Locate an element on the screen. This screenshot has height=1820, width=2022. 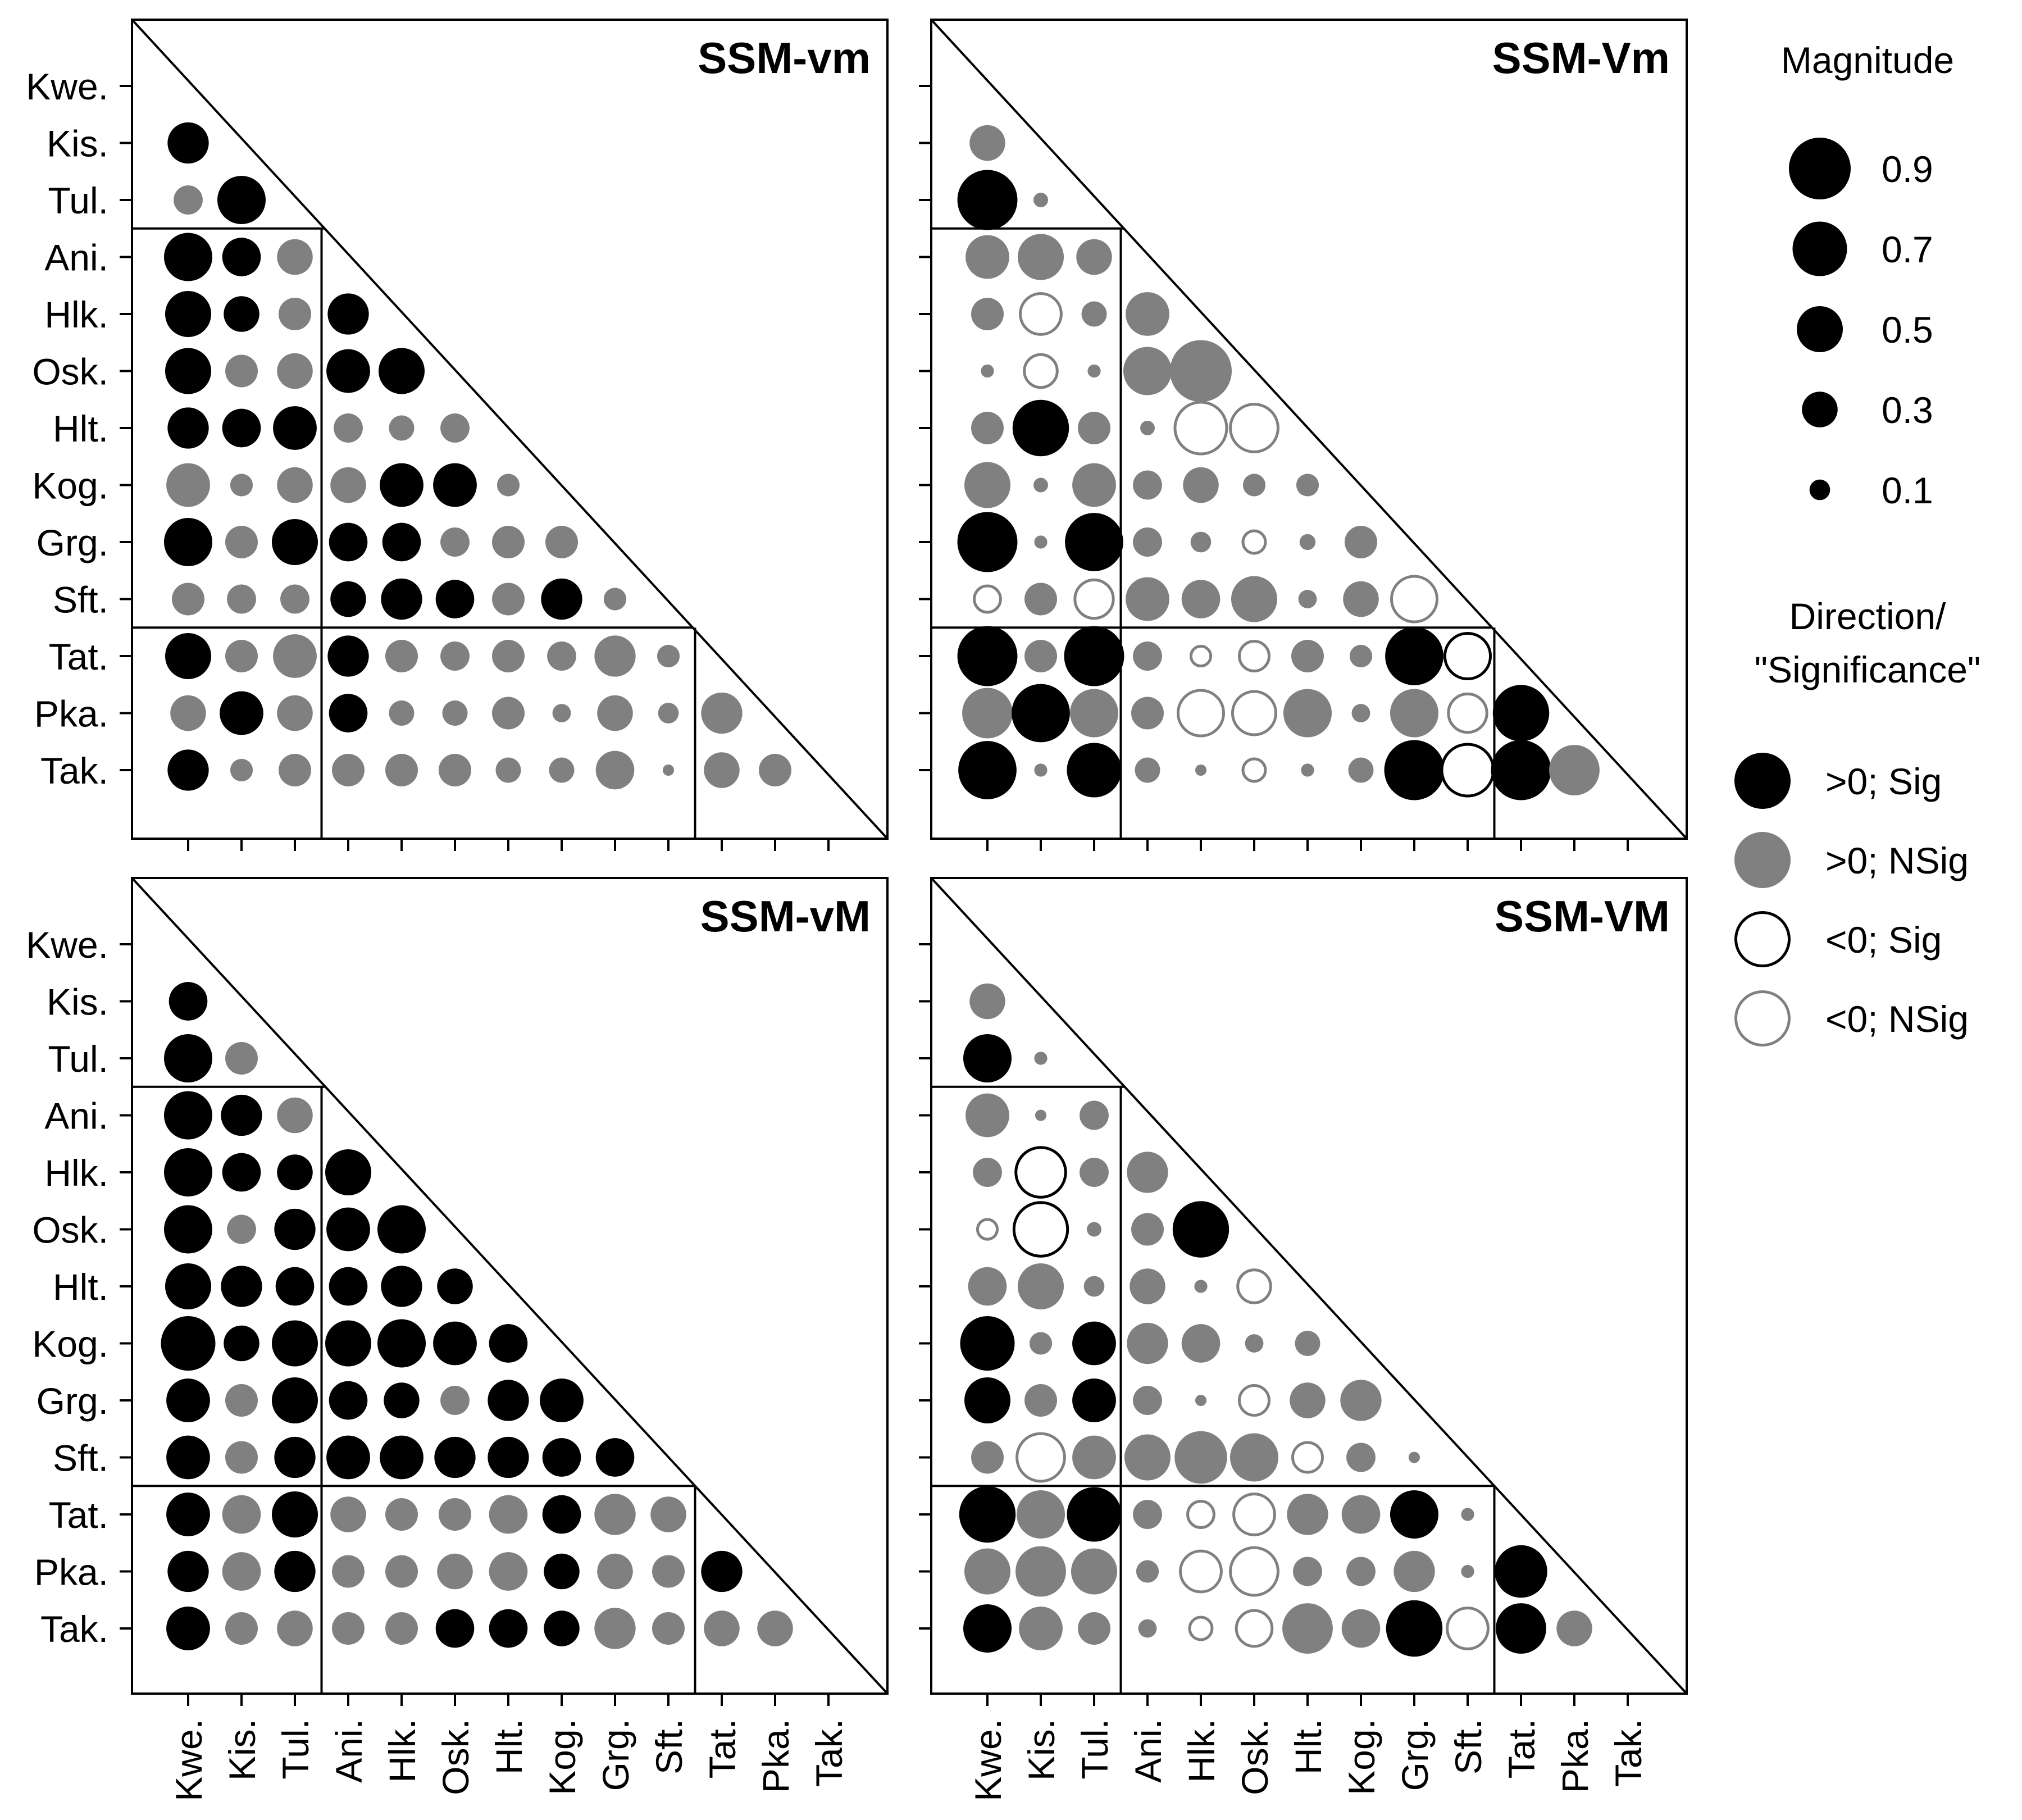
bubble-sft-osk is located at coordinates (455, 599).